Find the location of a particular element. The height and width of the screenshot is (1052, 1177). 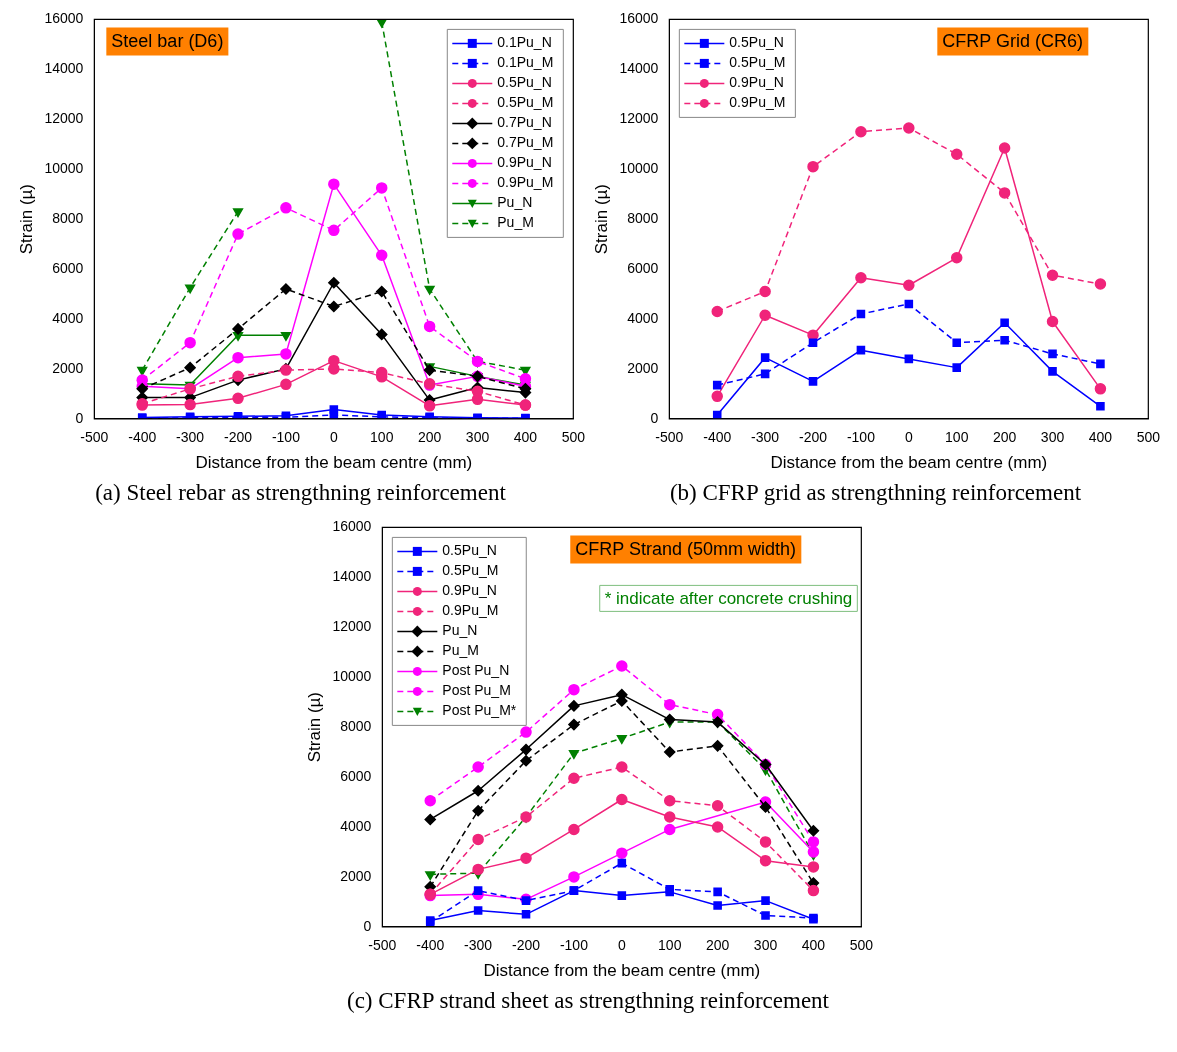

legend-label: 0.7Pu_N is located at coordinates (524, 122).